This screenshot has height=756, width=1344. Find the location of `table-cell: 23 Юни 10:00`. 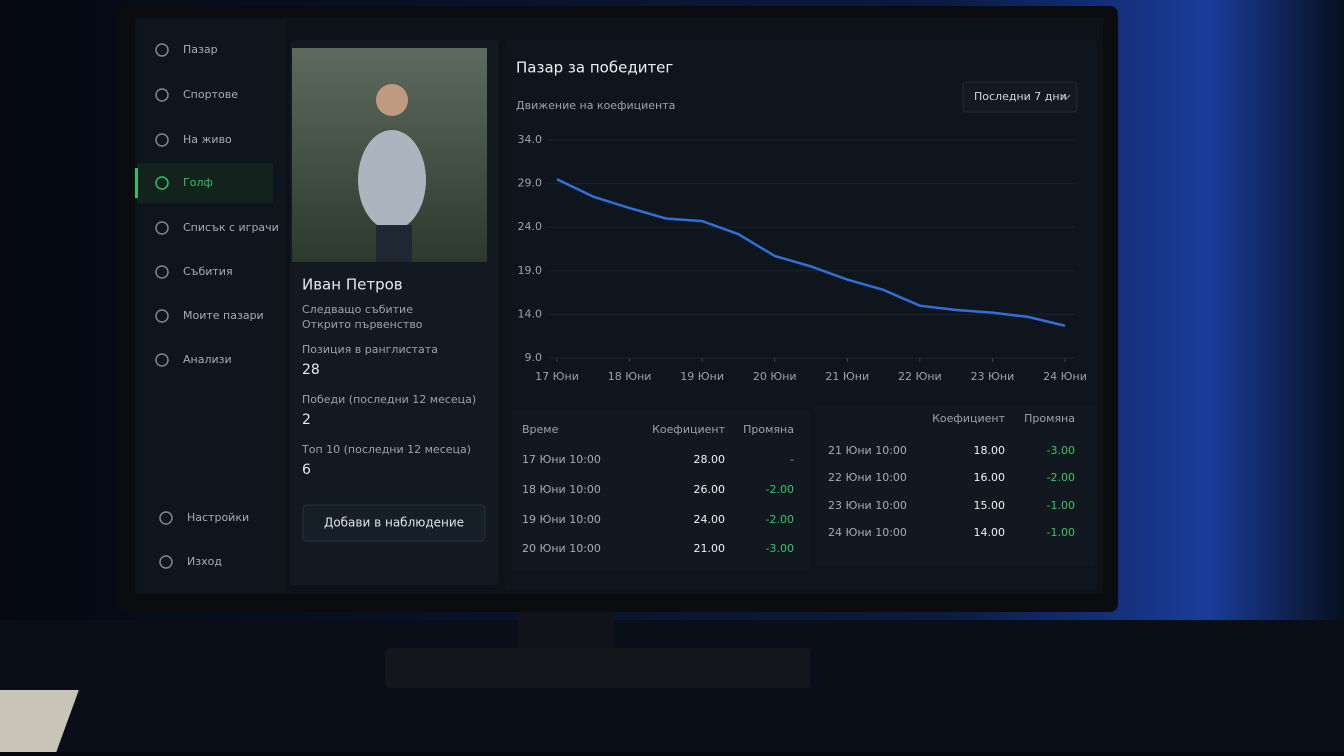

table-cell: 23 Юни 10:00 is located at coordinates (867, 505).